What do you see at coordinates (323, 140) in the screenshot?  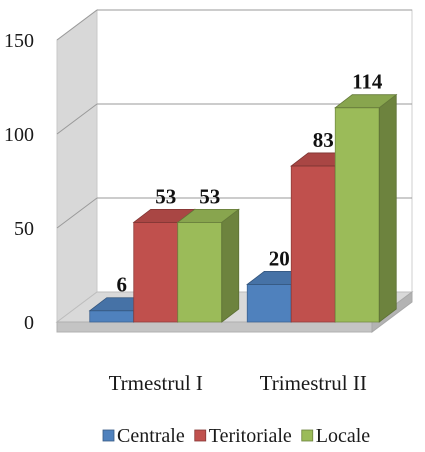 I see `data-label: 83` at bounding box center [323, 140].